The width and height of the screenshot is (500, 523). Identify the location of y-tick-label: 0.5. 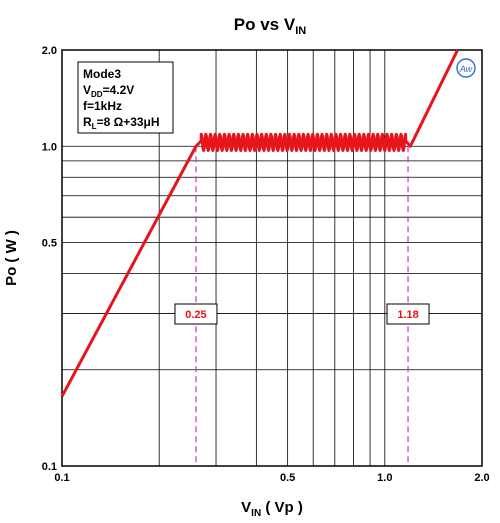
(49, 244).